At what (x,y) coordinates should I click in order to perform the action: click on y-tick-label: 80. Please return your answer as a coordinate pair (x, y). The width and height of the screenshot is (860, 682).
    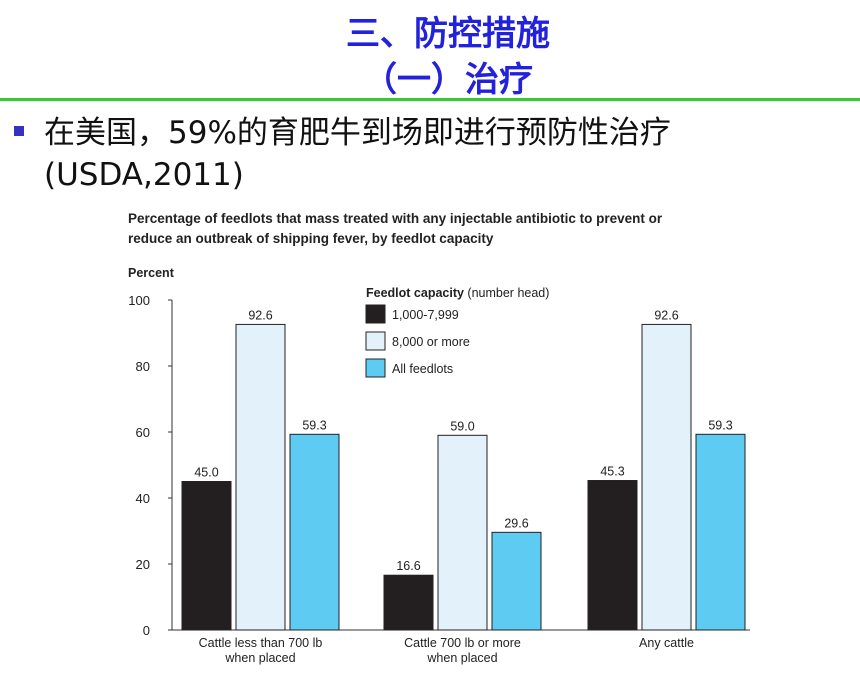
    Looking at the image, I should click on (143, 366).